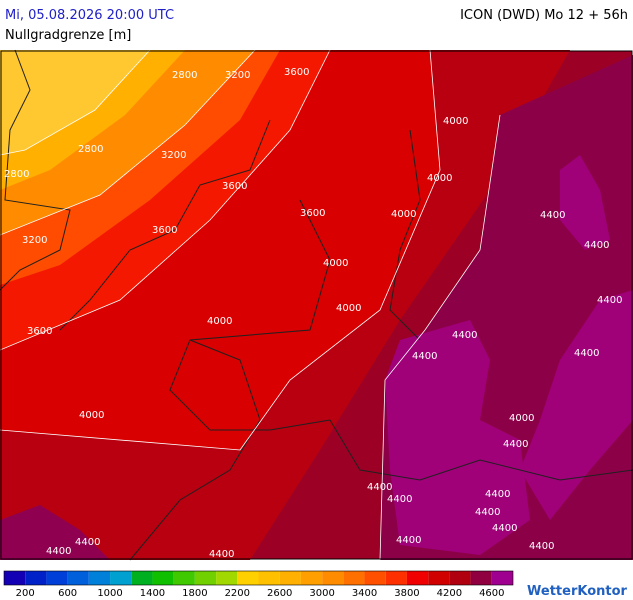 The height and width of the screenshot is (600, 633). I want to click on colorbar-frame, so click(258, 578).